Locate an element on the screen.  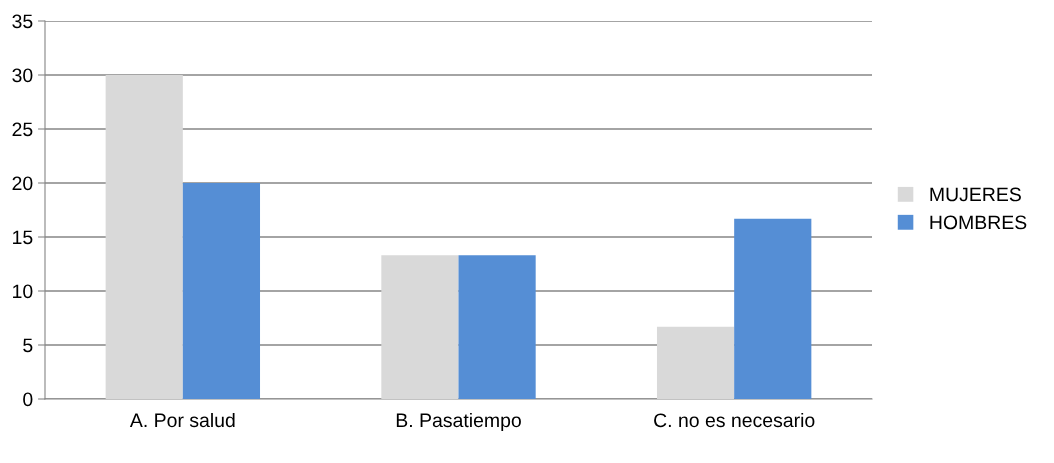
y-tick-label: 10 is located at coordinates (23, 291).